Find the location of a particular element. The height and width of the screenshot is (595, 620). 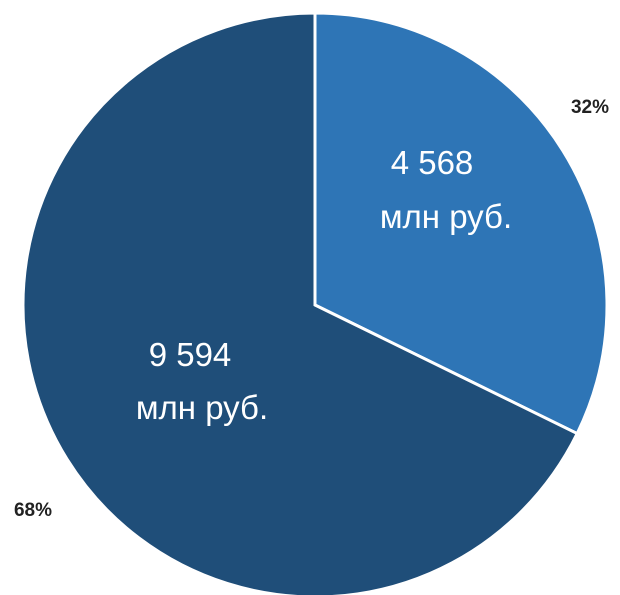

slice-1-value-label: 4 568 is located at coordinates (432, 162).